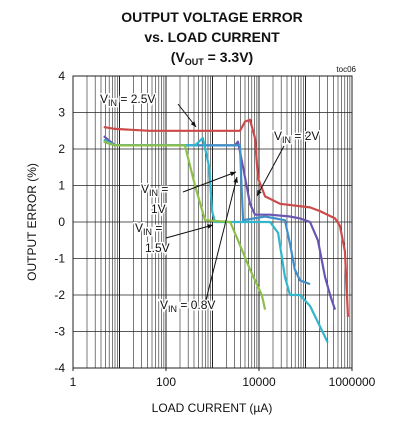 This screenshot has width=409, height=423. I want to click on y-tick-label: 1, so click(61, 186).